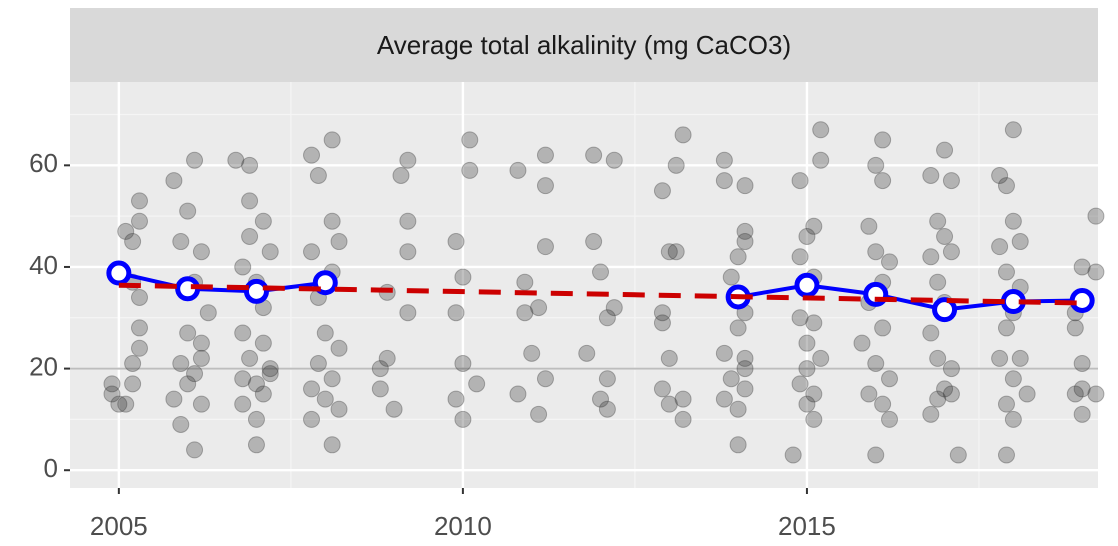  Describe the element at coordinates (43, 265) in the screenshot. I see `y-tick-label: 40` at that location.